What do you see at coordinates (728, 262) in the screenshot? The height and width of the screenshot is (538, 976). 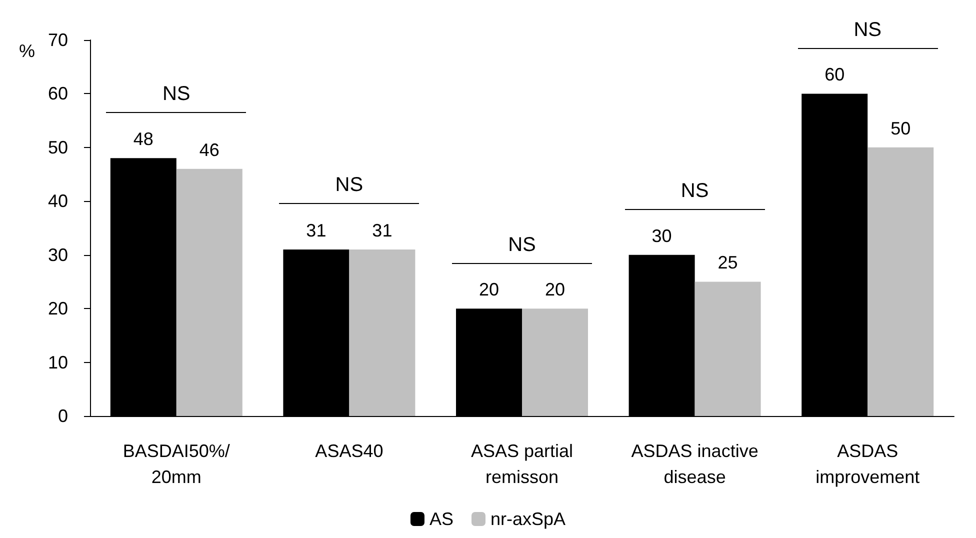 I see `data-label: 25` at bounding box center [728, 262].